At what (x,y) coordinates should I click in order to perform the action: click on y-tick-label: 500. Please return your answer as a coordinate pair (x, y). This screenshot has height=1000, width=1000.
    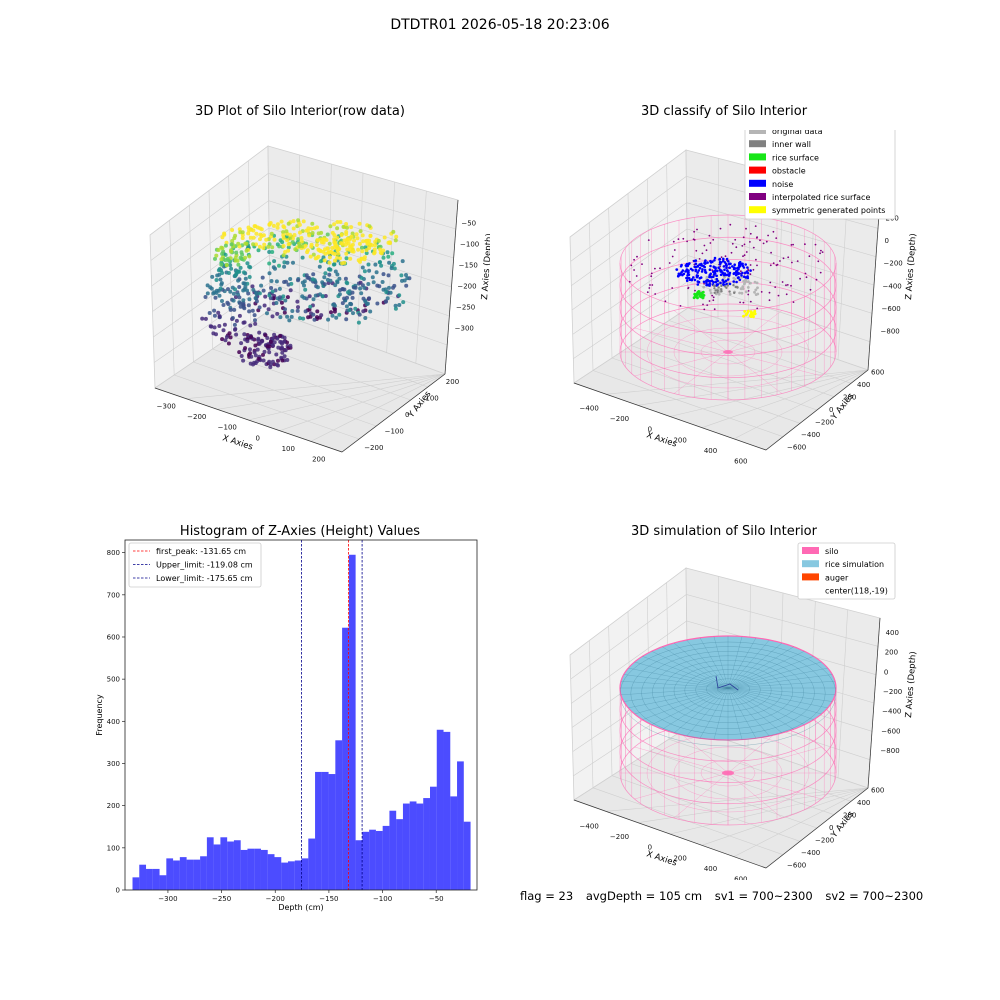
    Looking at the image, I should click on (113, 680).